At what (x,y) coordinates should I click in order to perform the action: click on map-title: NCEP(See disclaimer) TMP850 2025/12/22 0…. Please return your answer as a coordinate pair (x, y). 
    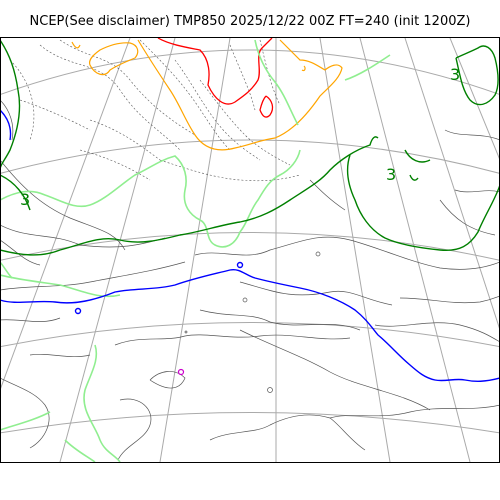
    Looking at the image, I should click on (250, 21).